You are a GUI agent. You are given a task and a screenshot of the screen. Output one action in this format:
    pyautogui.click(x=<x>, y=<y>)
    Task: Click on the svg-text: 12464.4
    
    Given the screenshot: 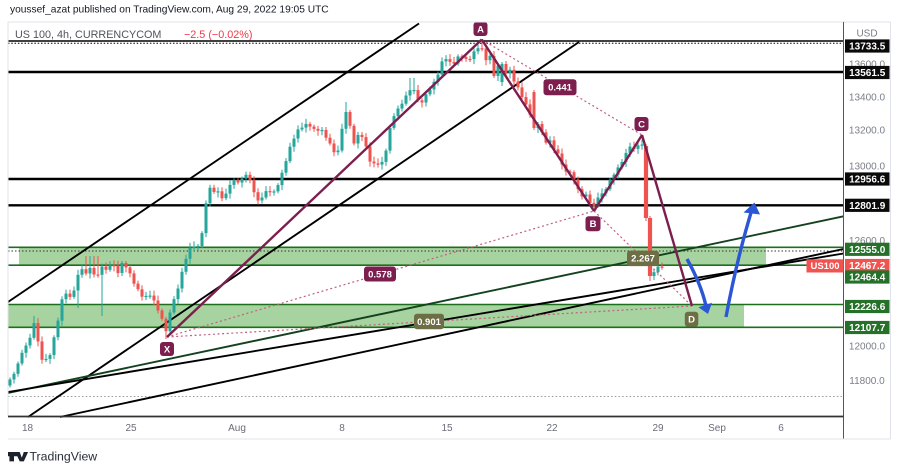 What is the action you would take?
    pyautogui.click(x=867, y=278)
    